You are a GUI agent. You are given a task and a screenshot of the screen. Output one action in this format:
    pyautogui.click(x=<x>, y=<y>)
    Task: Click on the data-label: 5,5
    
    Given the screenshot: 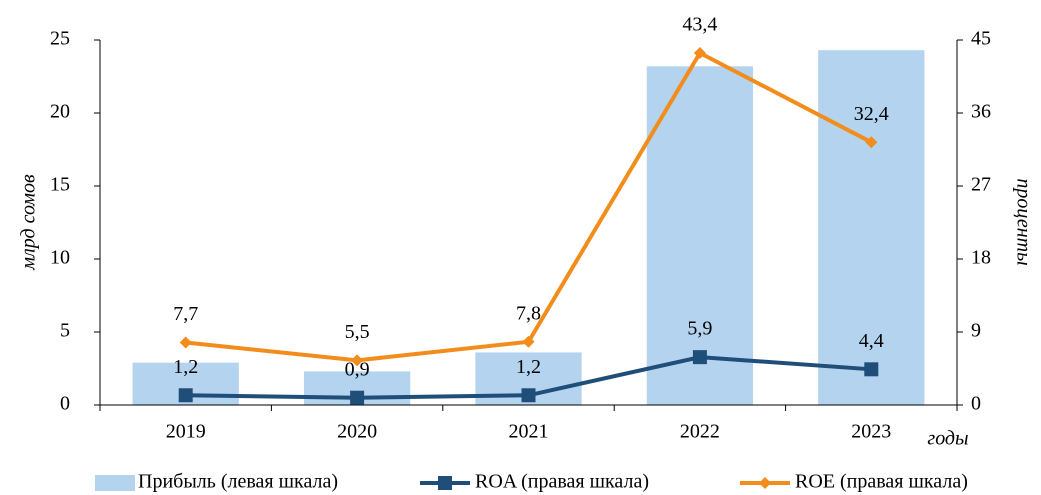 What is the action you would take?
    pyautogui.click(x=357, y=332)
    